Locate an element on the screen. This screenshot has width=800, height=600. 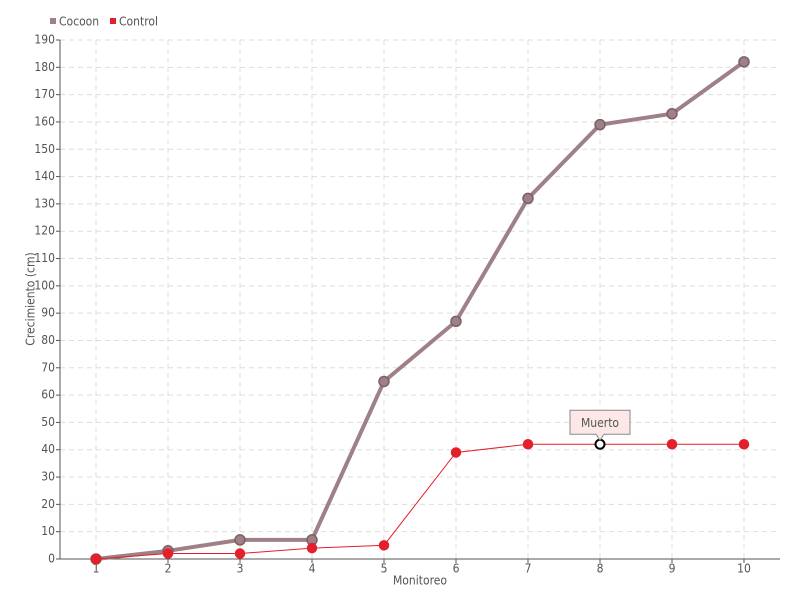
y-tick-label: 50 is located at coordinates (48, 422).